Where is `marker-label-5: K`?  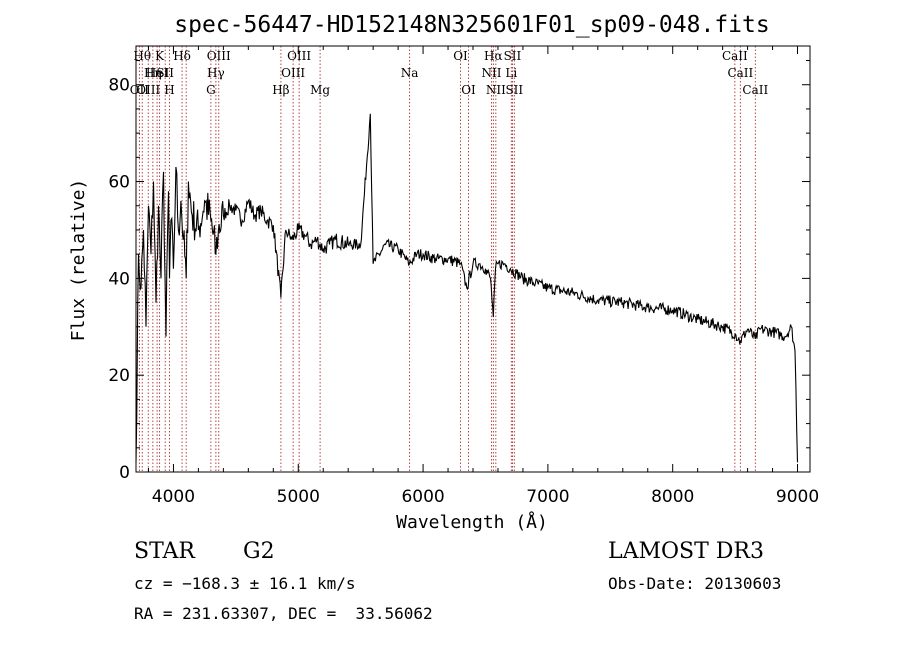 marker-label-5: K is located at coordinates (160, 56).